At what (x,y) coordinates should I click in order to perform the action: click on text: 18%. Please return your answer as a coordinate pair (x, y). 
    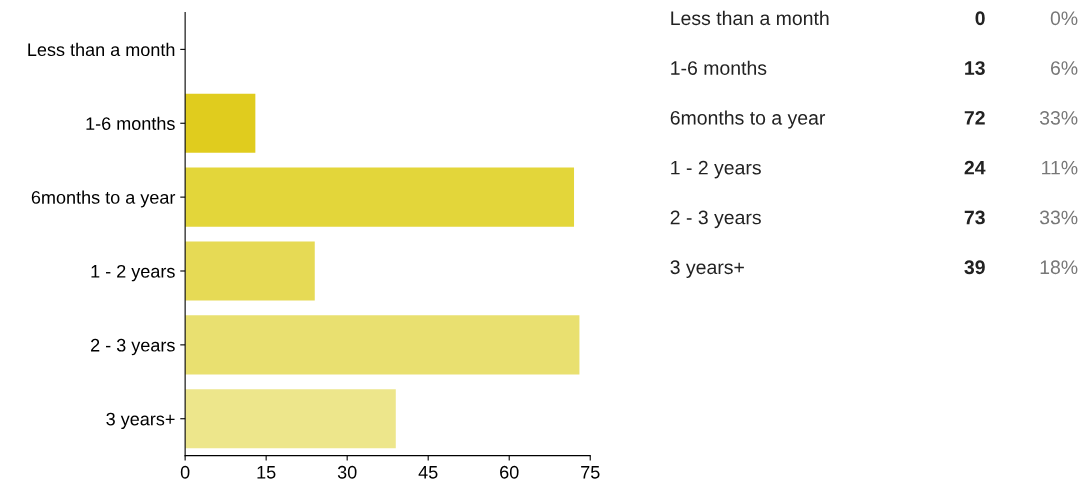
    Looking at the image, I should click on (1059, 267).